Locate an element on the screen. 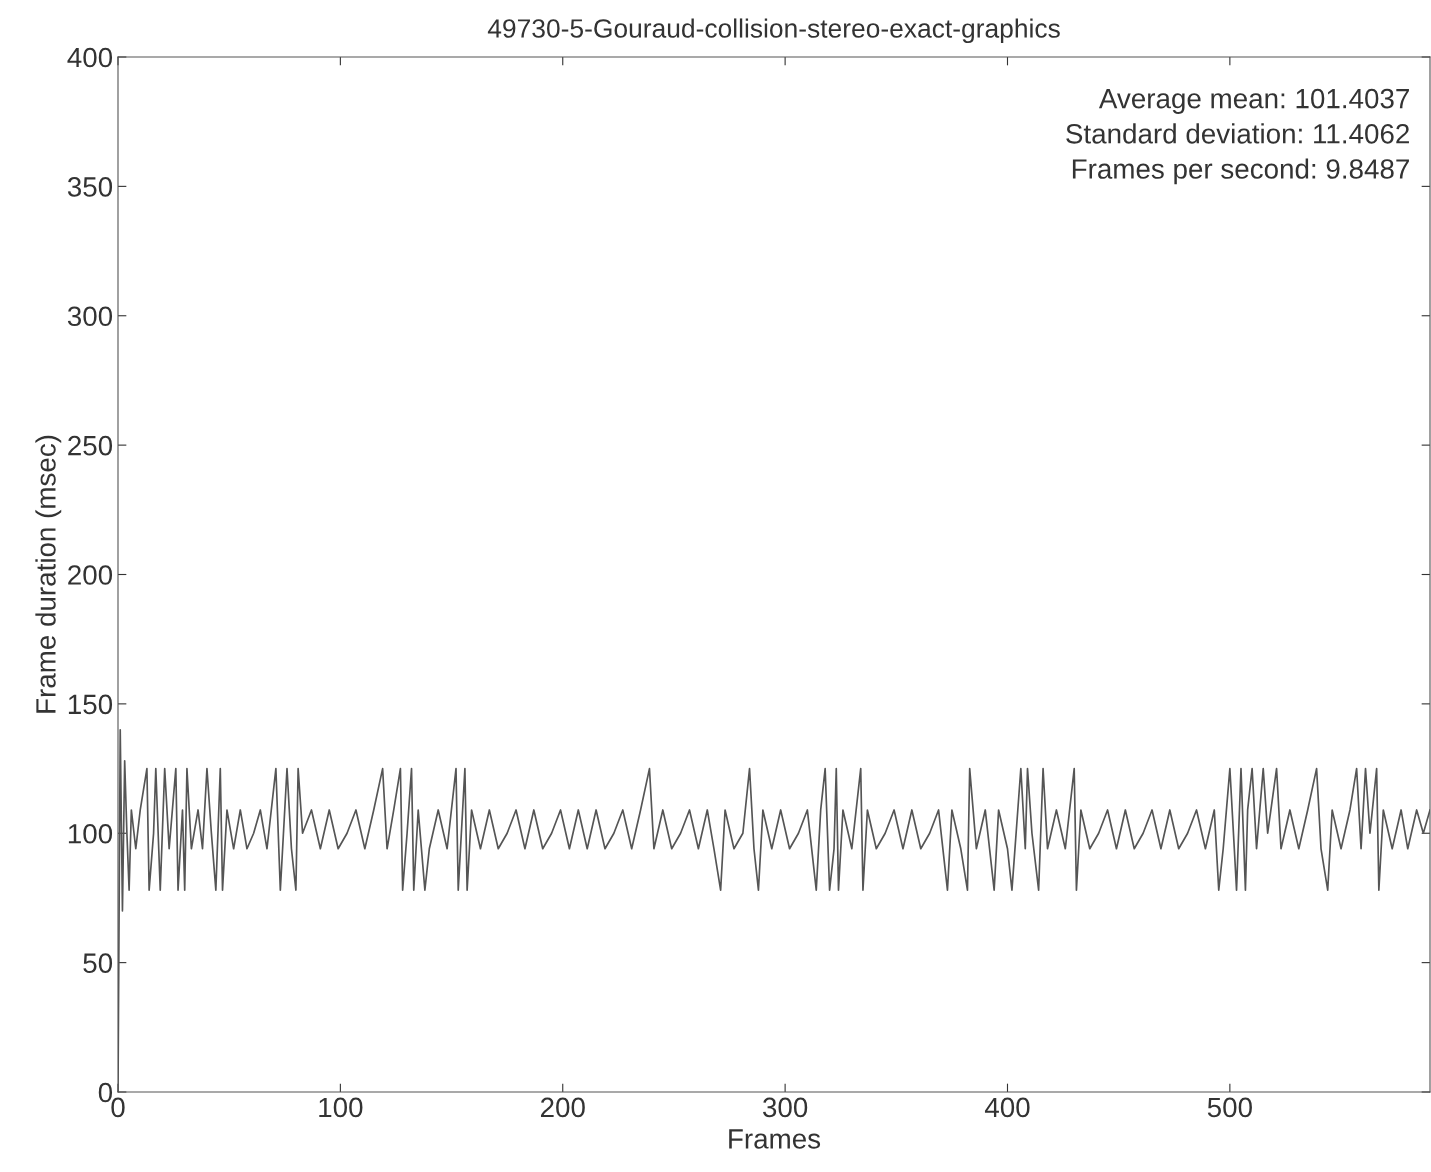  y-tick-label: 300 is located at coordinates (90, 316).